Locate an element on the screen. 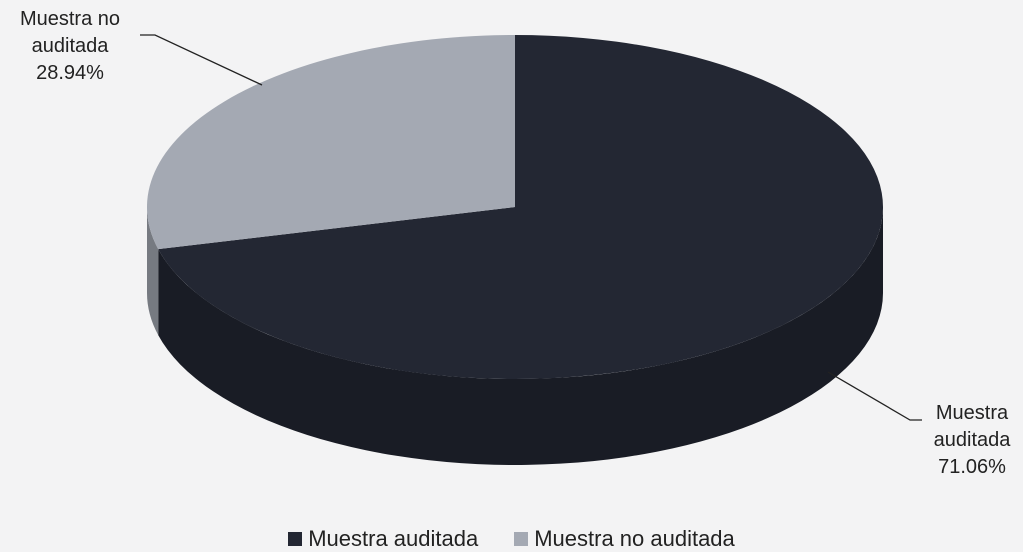 Image resolution: width=1023 pixels, height=552 pixels. slice-side is located at coordinates (153, 271).